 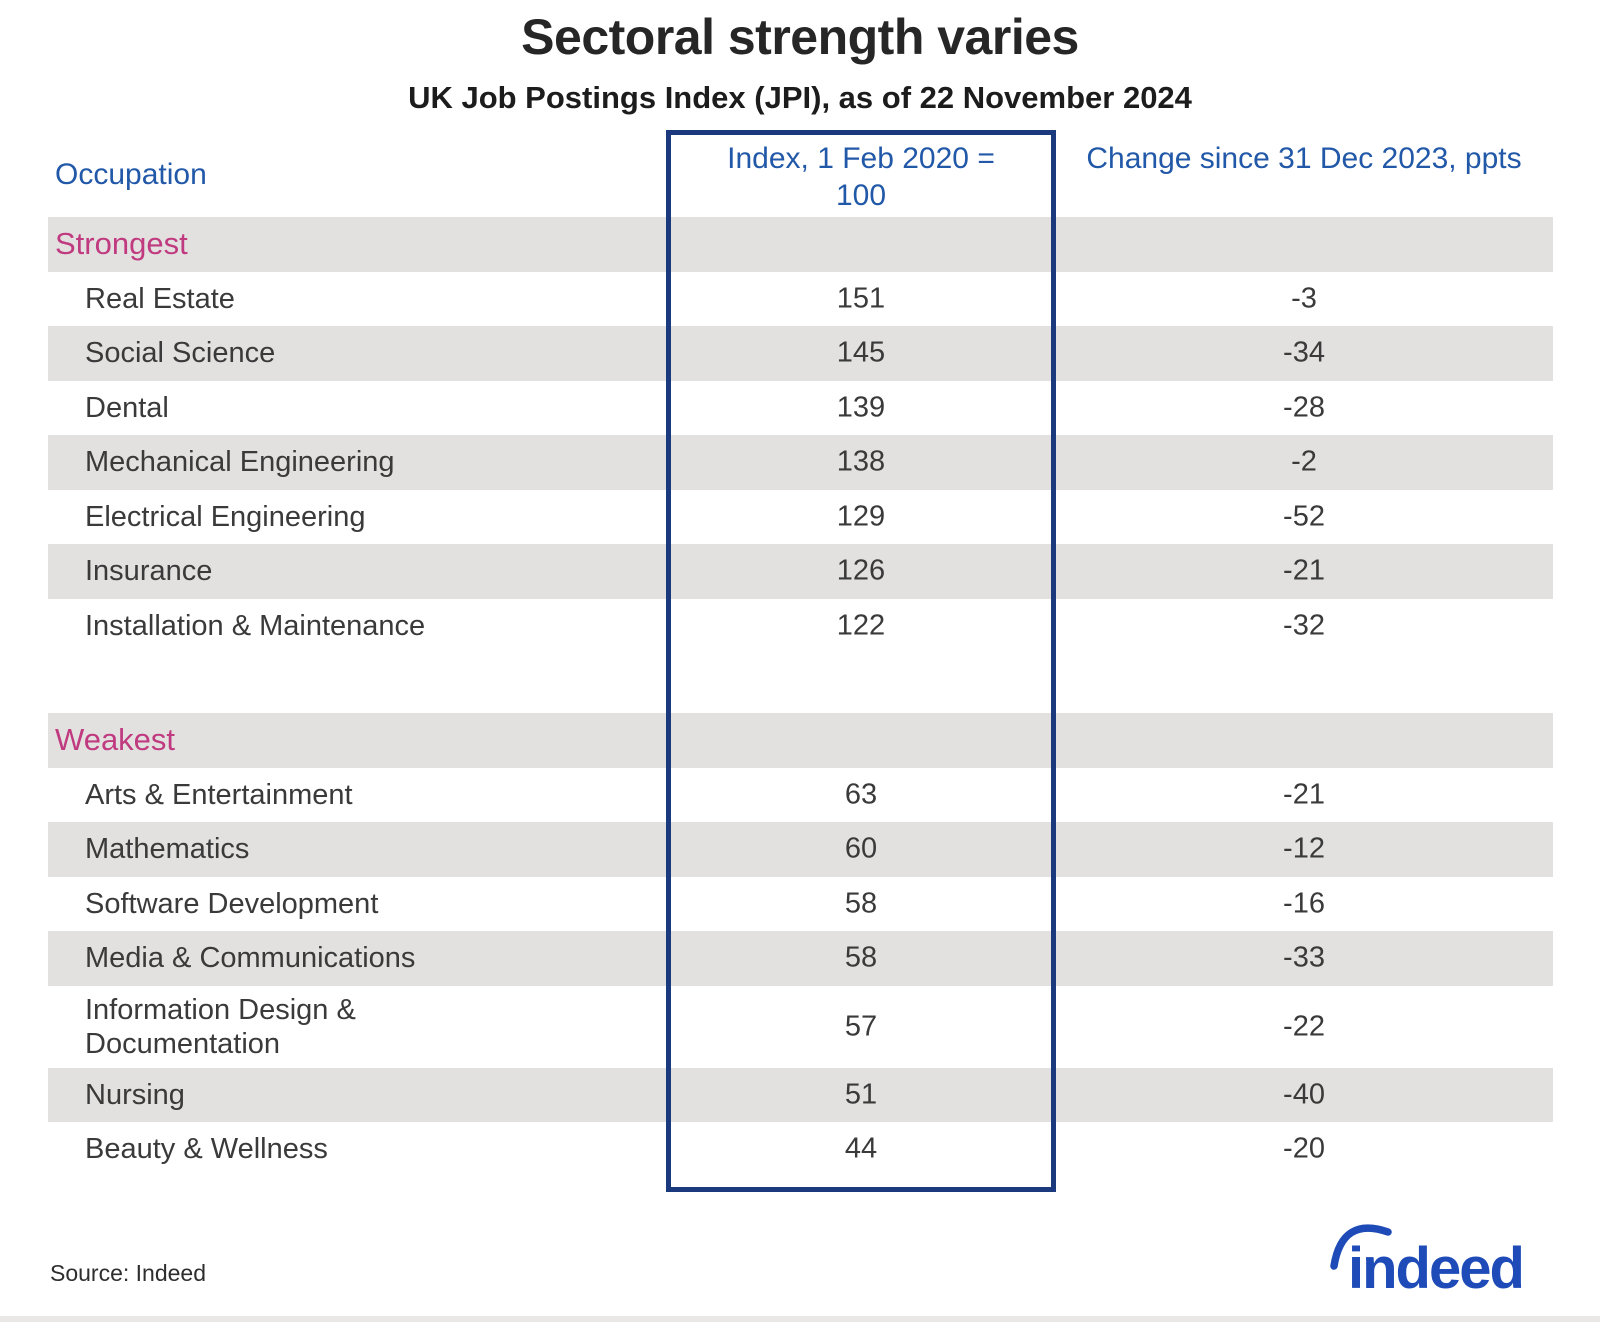 I want to click on index-value: 57, so click(x=861, y=1026).